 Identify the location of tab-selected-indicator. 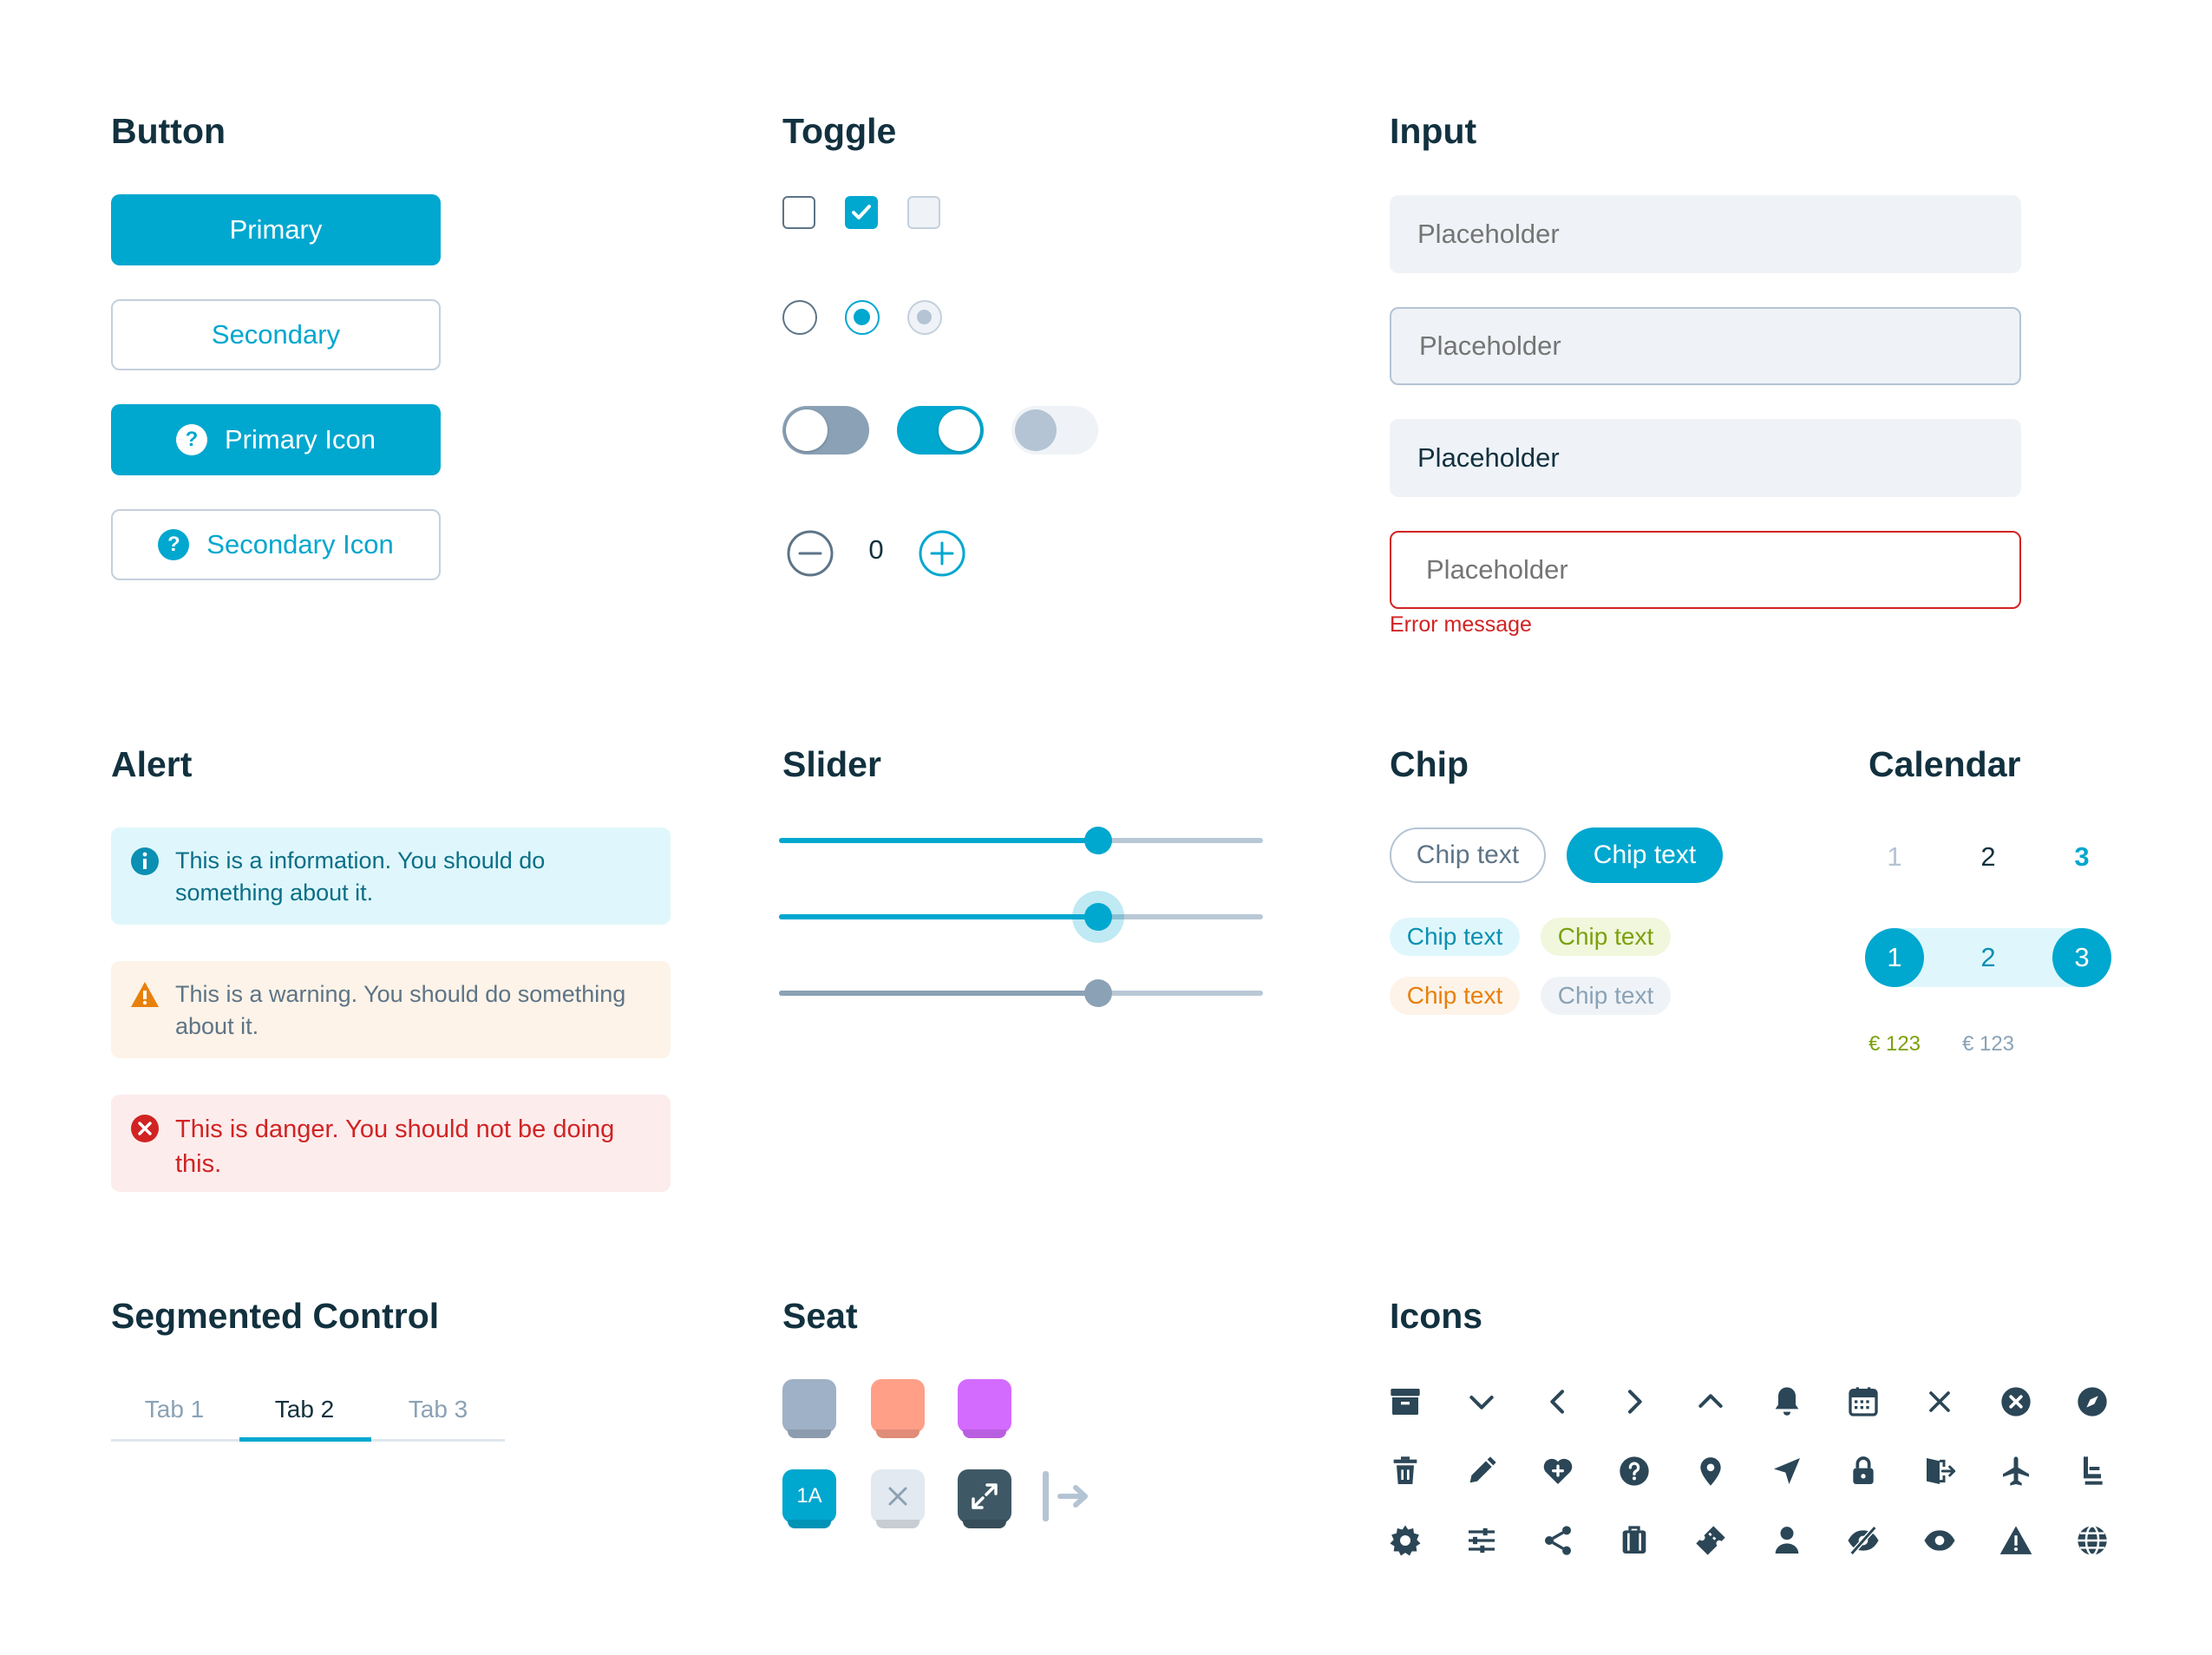
(305, 1439).